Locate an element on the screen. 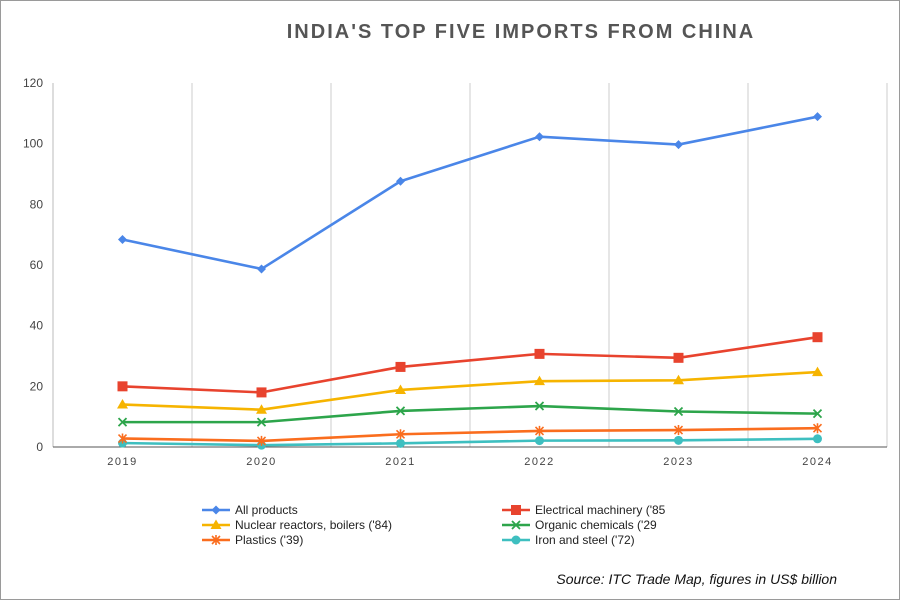  y-tick-label: 40 is located at coordinates (37, 326).